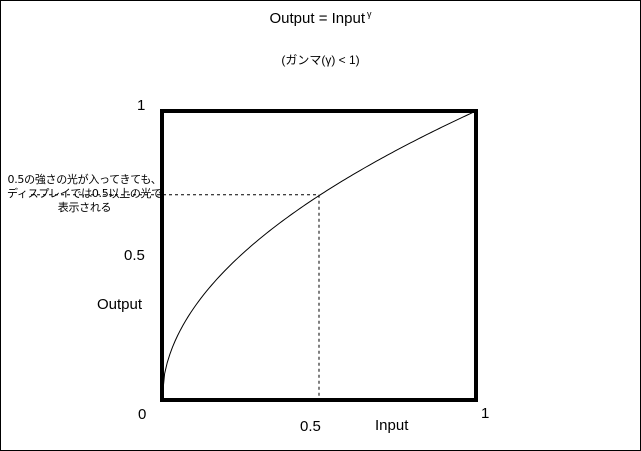 The height and width of the screenshot is (451, 641). Describe the element at coordinates (392, 425) in the screenshot. I see `x-axis-label: Input` at that location.